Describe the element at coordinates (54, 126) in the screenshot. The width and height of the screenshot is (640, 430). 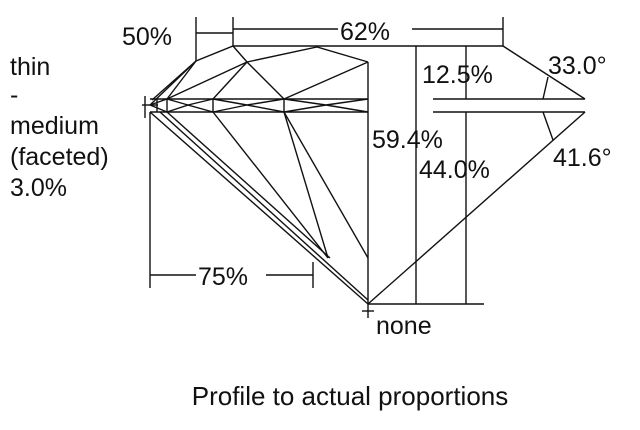
I see `girdle-label-line: medium` at that location.